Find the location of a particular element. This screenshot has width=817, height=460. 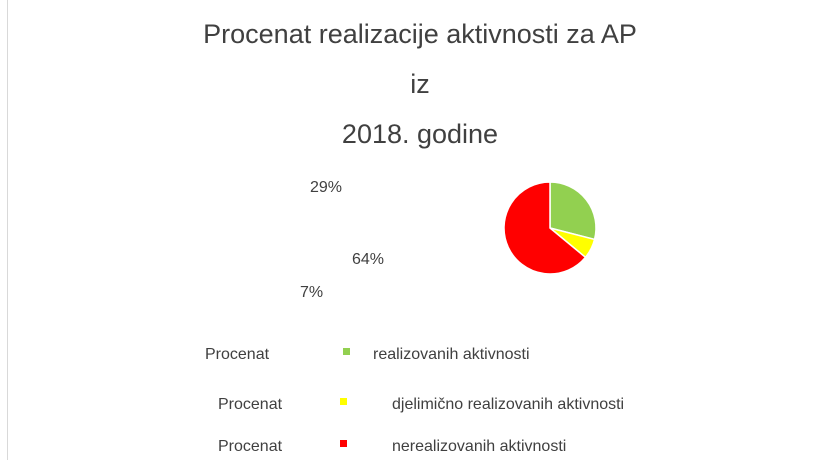

legend-label: nerealizovanih aktivnosti is located at coordinates (479, 446).